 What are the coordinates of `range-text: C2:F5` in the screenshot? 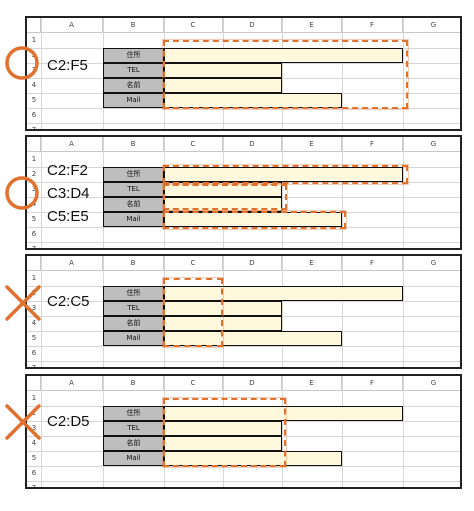 It's located at (67, 65).